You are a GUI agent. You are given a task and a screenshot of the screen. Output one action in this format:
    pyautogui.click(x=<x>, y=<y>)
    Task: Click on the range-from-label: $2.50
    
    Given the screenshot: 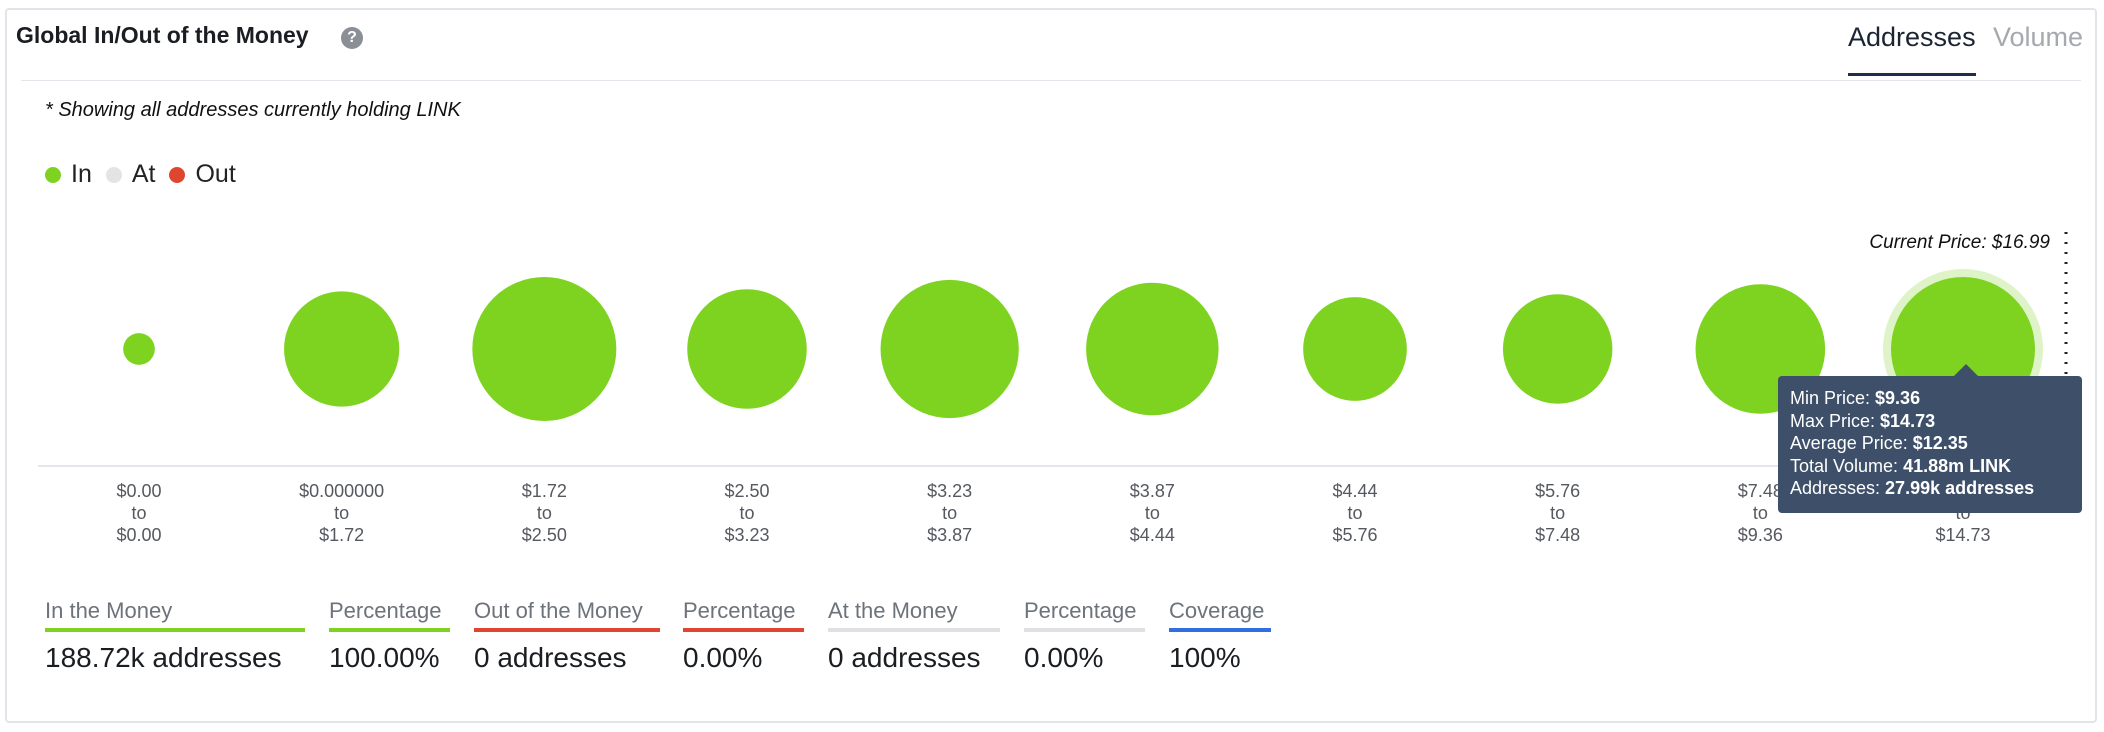 What is the action you would take?
    pyautogui.click(x=746, y=491)
    